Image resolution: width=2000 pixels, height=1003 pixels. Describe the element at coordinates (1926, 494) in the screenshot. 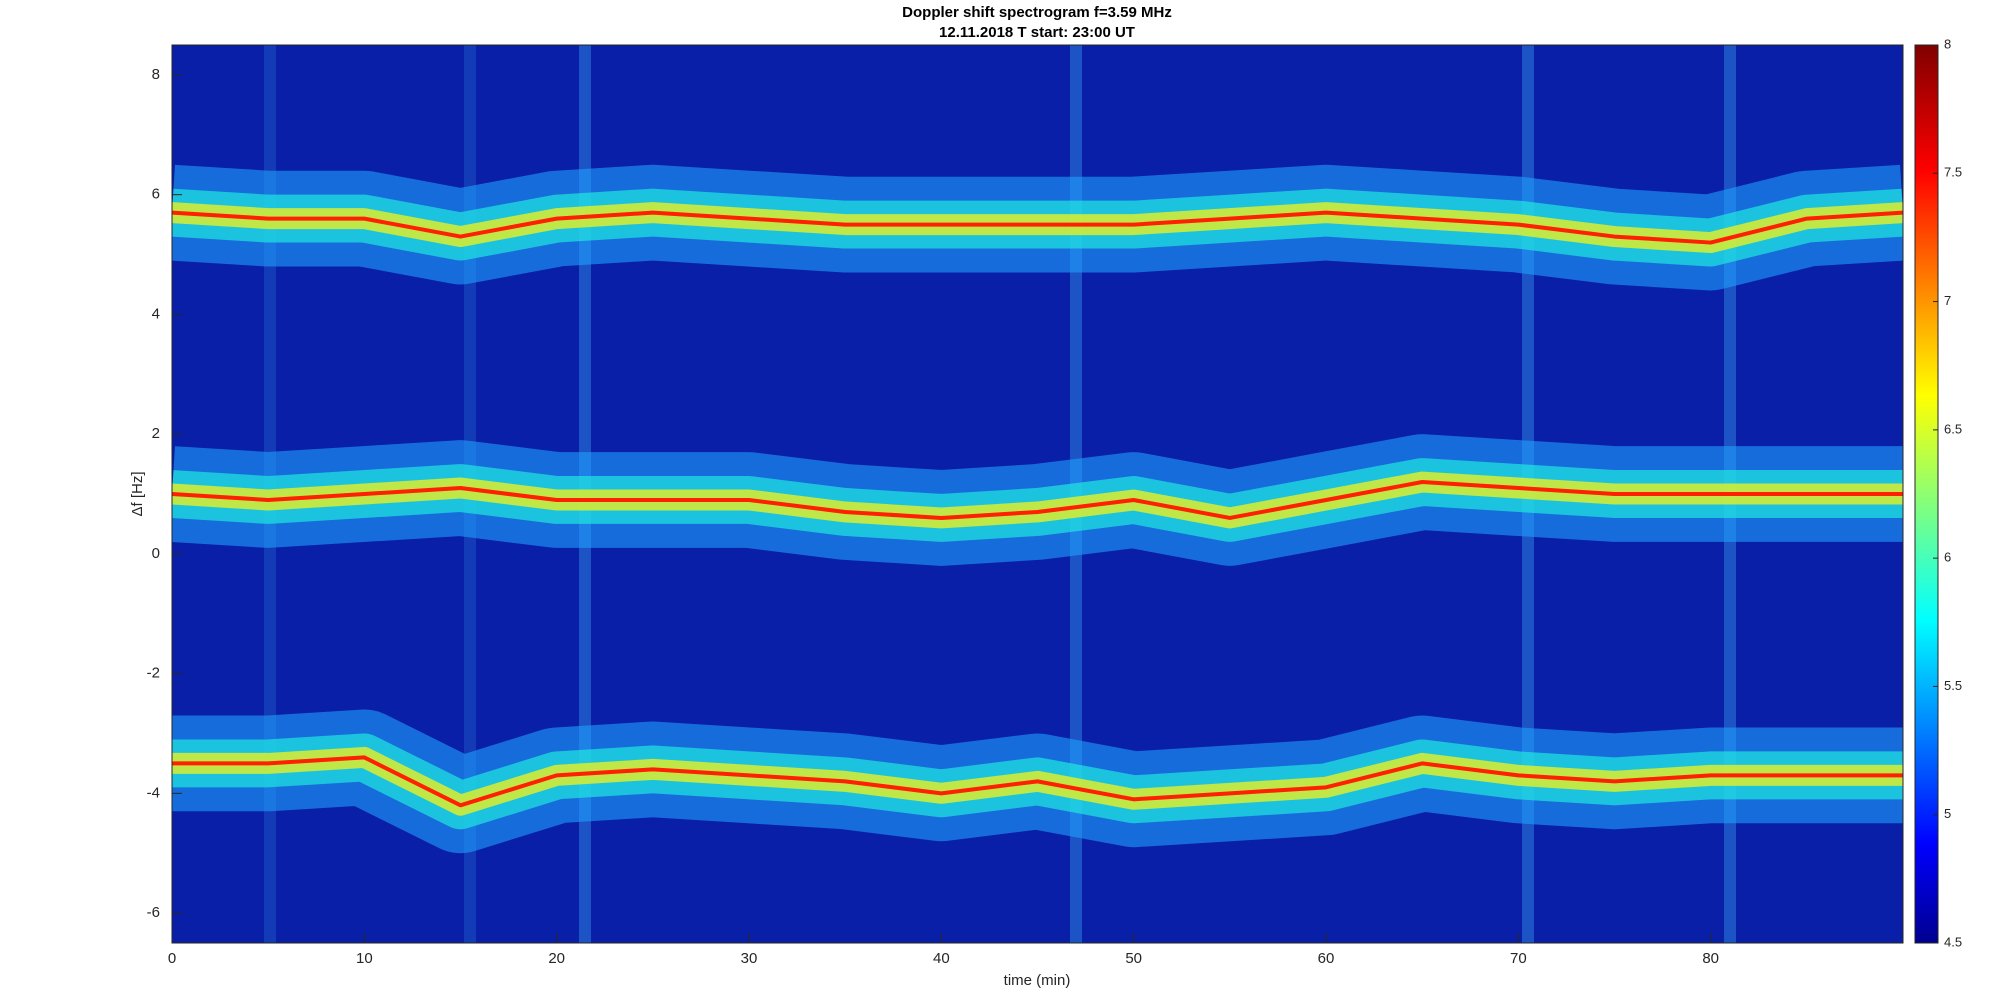

I see `colorbar` at that location.